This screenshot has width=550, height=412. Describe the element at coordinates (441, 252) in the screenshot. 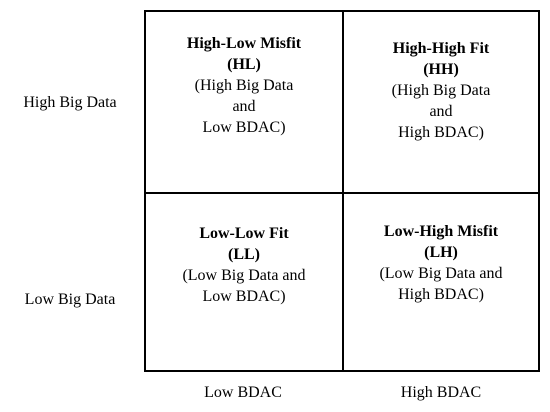

I see `quadrant-abbreviation: (LH)` at that location.